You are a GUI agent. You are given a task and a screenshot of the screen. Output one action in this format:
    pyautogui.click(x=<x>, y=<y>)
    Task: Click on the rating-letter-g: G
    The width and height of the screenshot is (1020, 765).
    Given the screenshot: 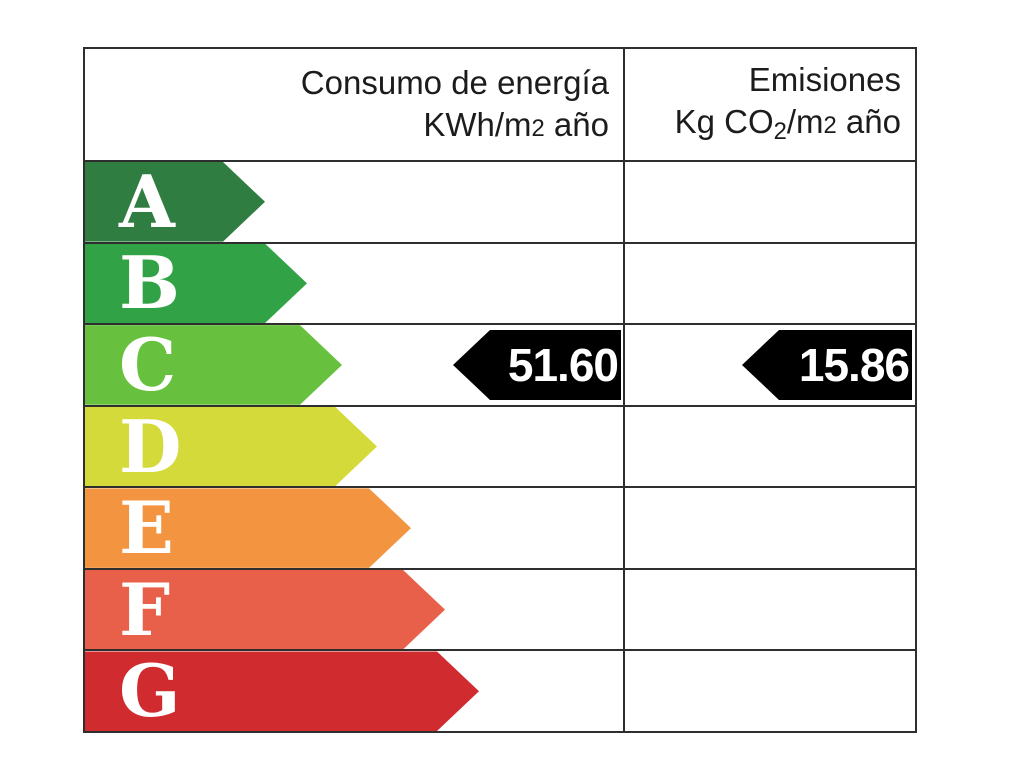 What is the action you would take?
    pyautogui.click(x=150, y=691)
    